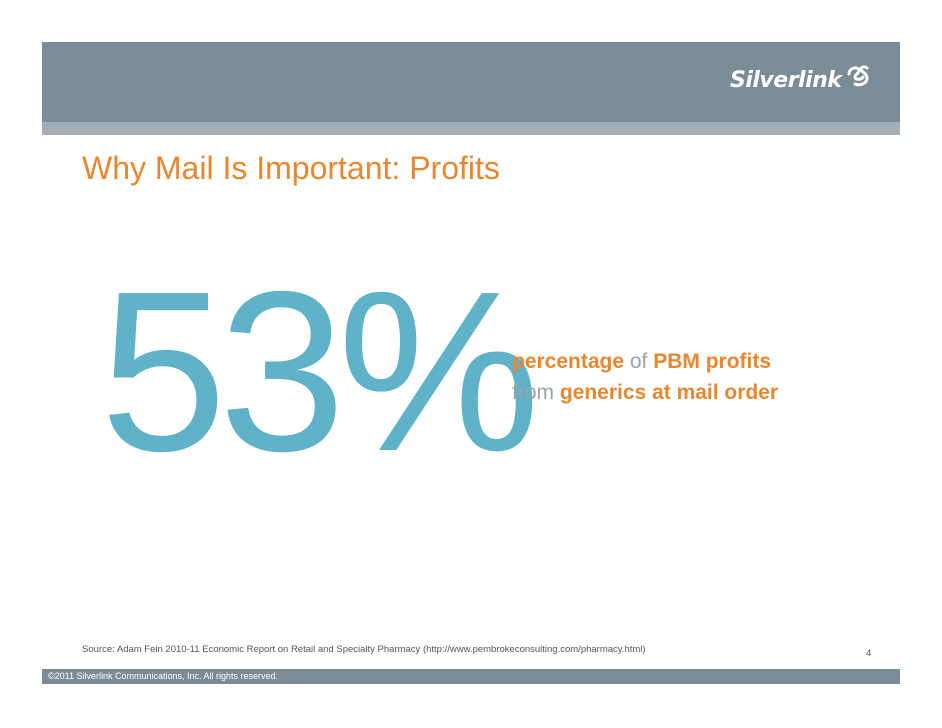  Describe the element at coordinates (568, 361) in the screenshot. I see `stat-keyword-percentage: percentage` at that location.